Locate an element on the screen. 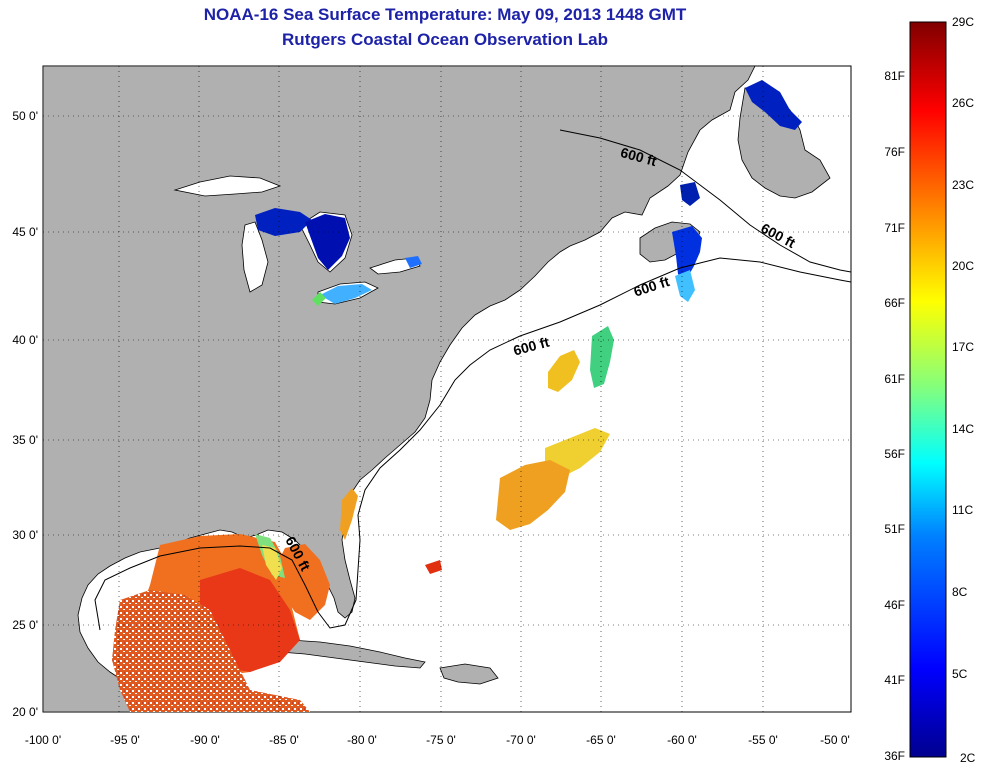 The width and height of the screenshot is (984, 770). x-tick-label: -85 0' is located at coordinates (284, 740).